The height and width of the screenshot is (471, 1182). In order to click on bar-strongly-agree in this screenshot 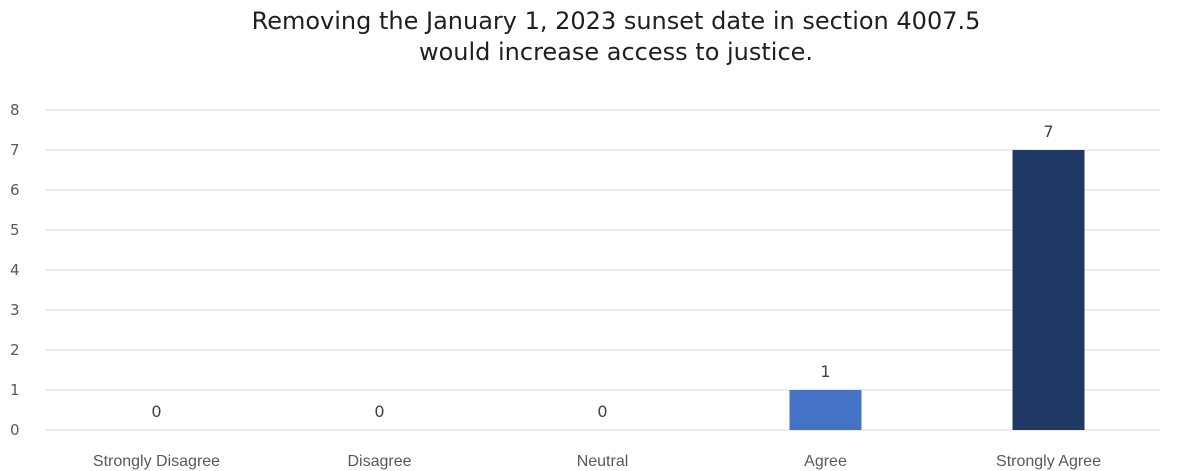, I will do `click(1048, 290)`.